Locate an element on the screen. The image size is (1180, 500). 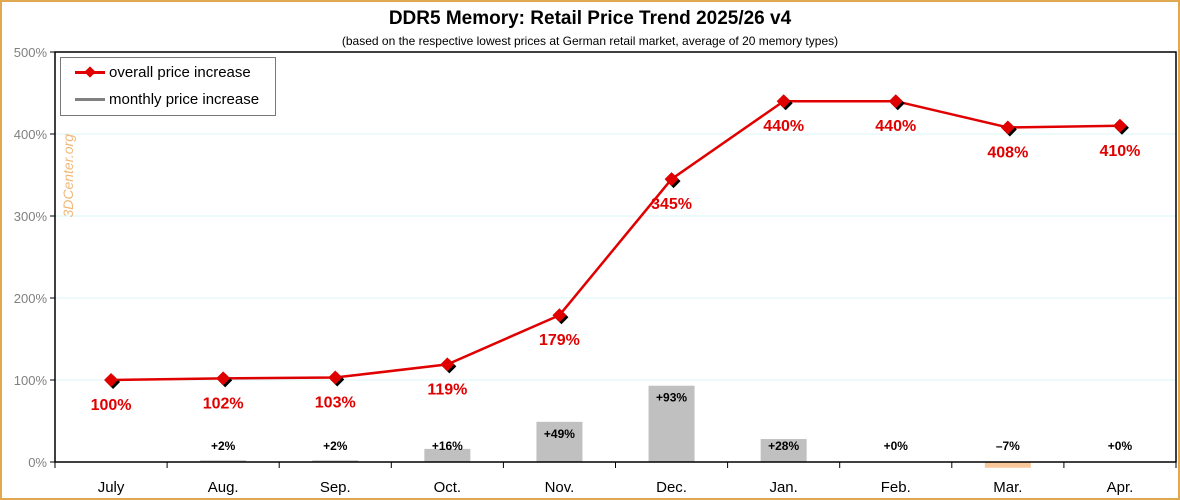
x-tick-label: Apr. is located at coordinates (1120, 487).